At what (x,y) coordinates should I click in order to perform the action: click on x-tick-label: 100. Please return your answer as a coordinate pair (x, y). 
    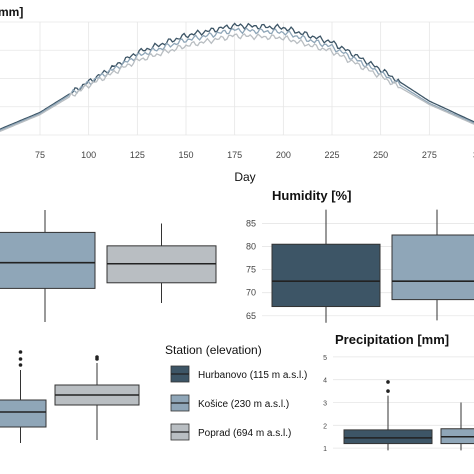
    Looking at the image, I should click on (88, 155).